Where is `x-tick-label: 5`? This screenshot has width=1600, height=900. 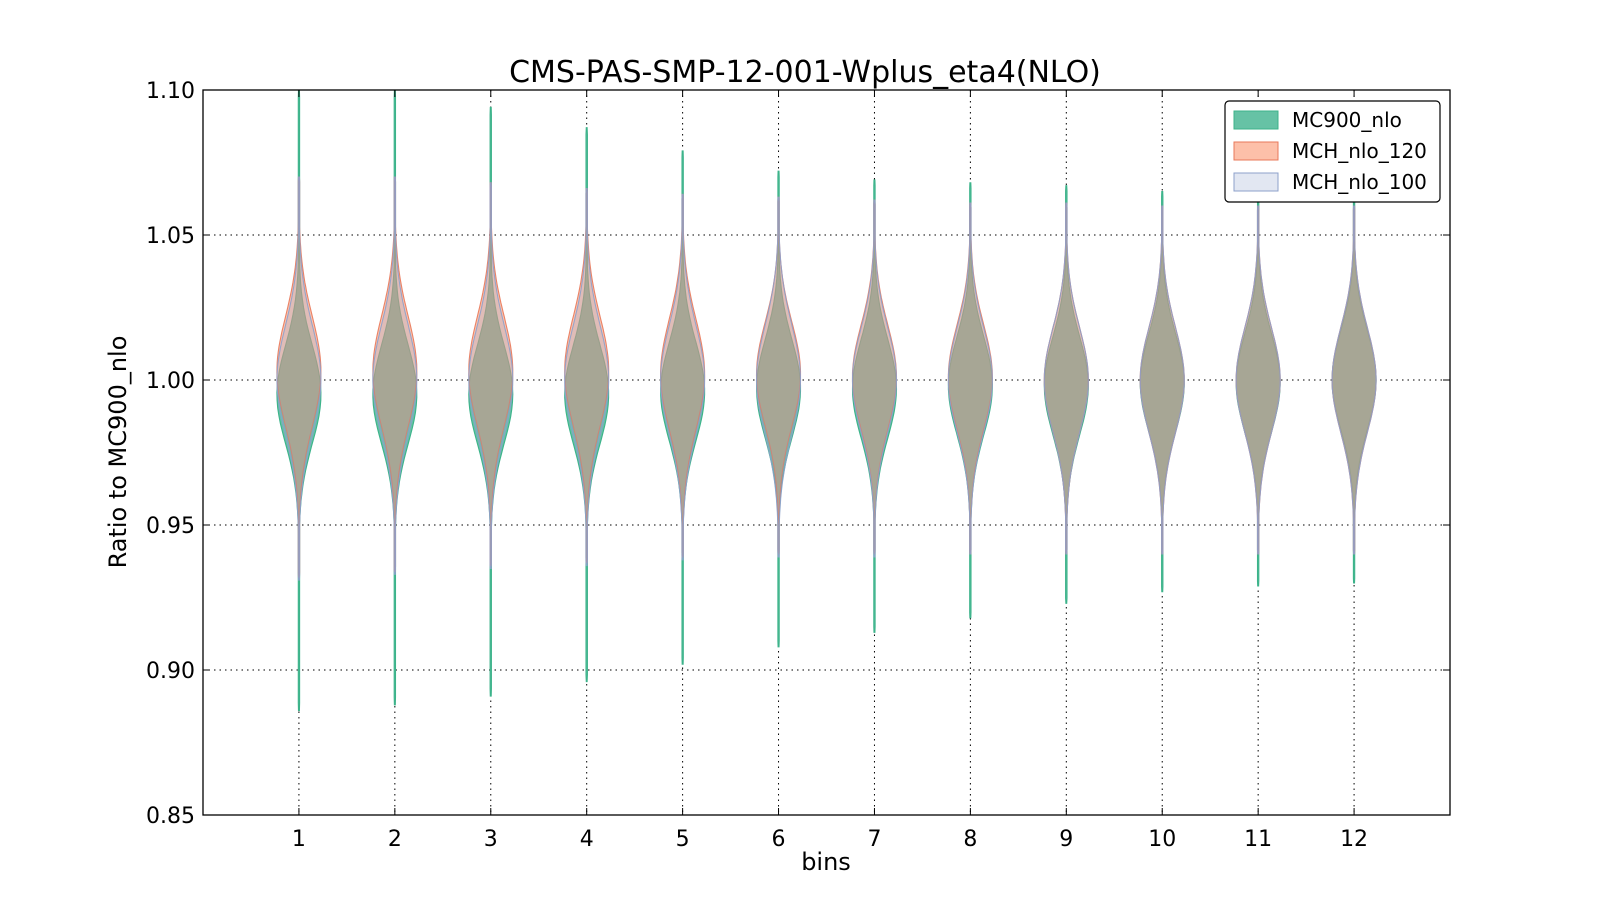 x-tick-label: 5 is located at coordinates (683, 839).